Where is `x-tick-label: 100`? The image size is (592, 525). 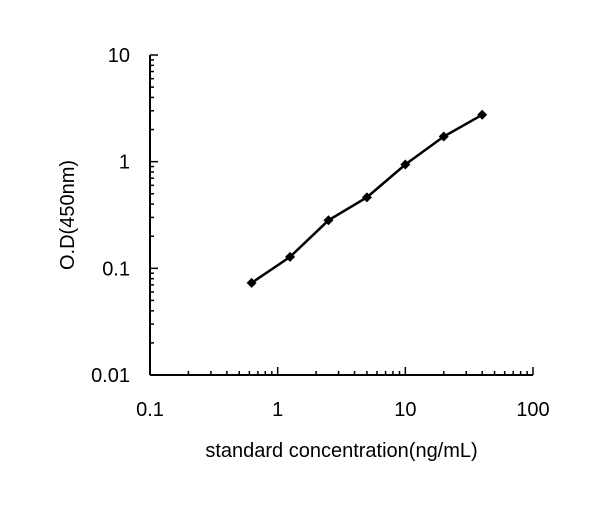
x-tick-label: 100 is located at coordinates (532, 410).